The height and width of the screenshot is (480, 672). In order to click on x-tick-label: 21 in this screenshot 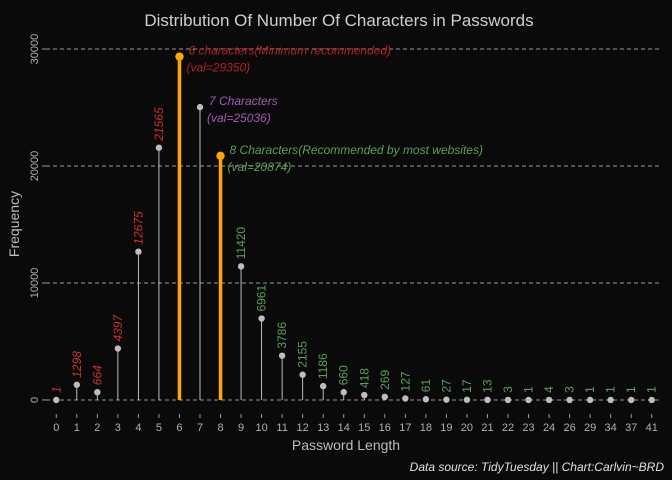, I will do `click(487, 428)`.